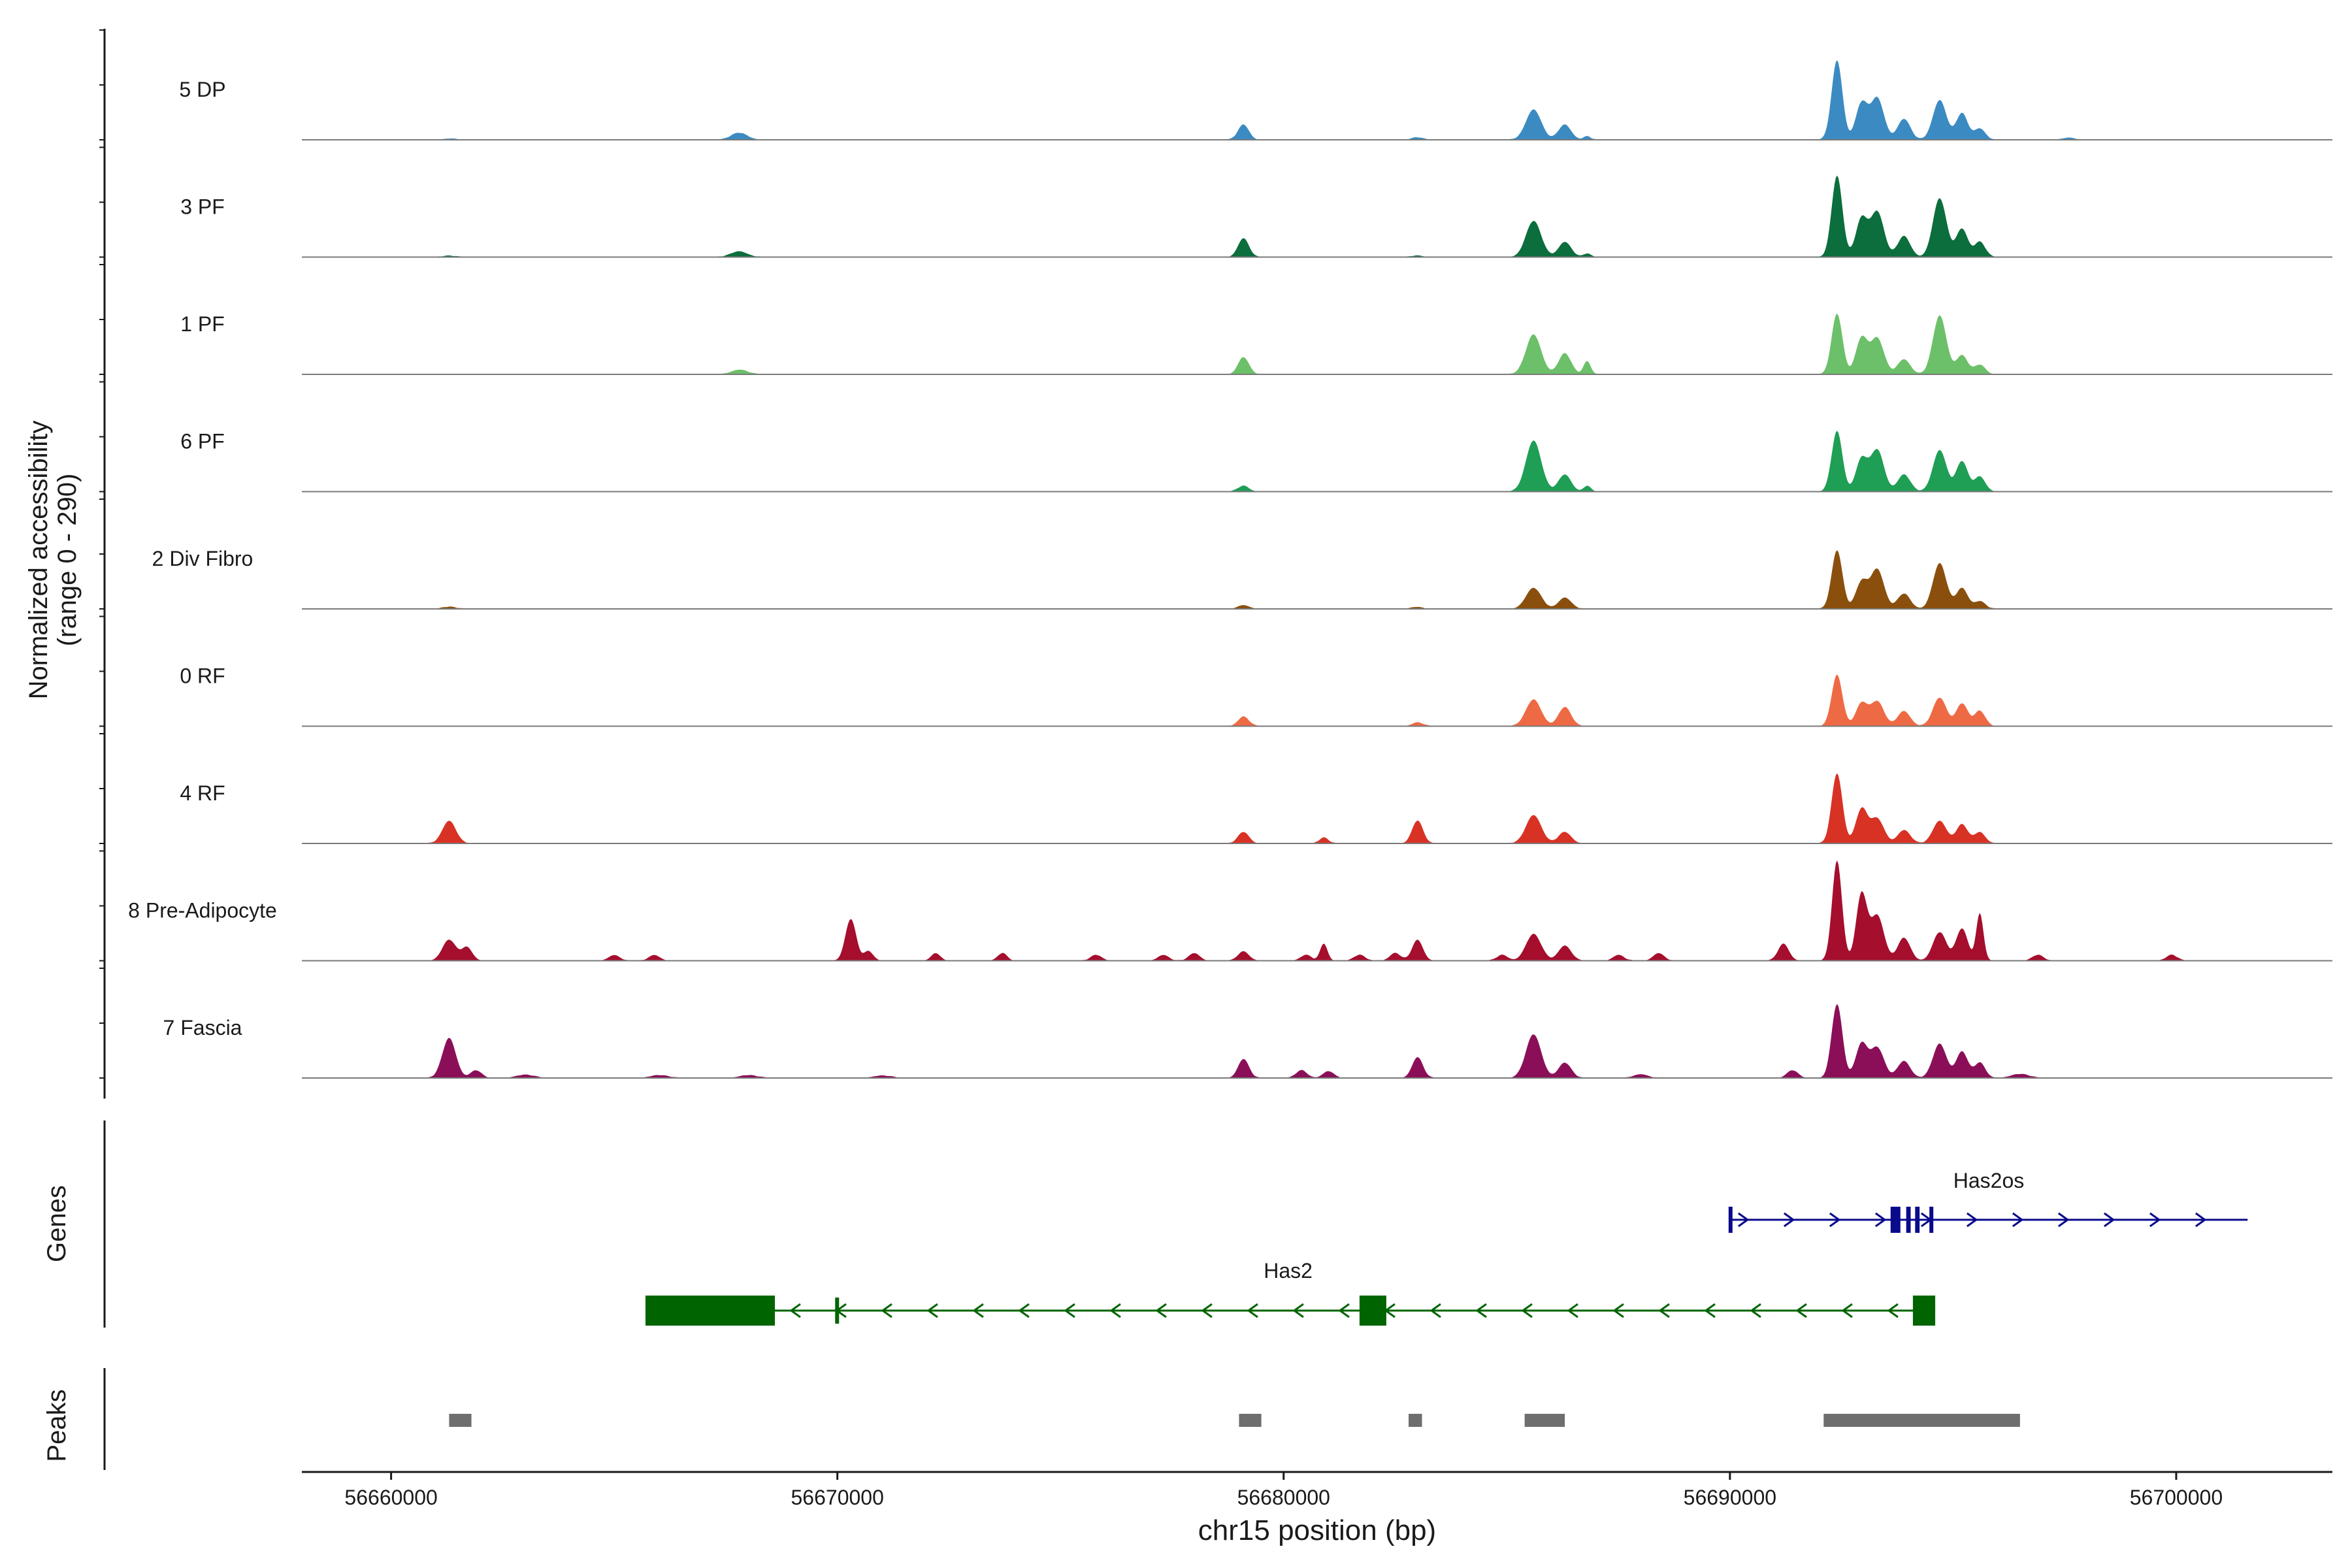 This screenshot has width=2352, height=1568. What do you see at coordinates (1273, 700) in the screenshot?
I see `coverage-area-0-rf` at bounding box center [1273, 700].